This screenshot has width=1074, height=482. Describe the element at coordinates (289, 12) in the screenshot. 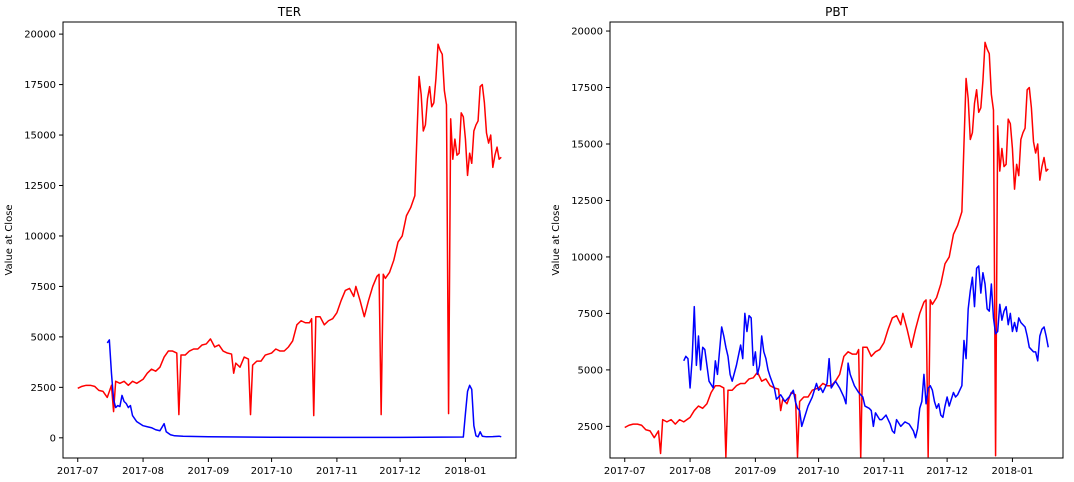

I see `chart-title: TER` at that location.